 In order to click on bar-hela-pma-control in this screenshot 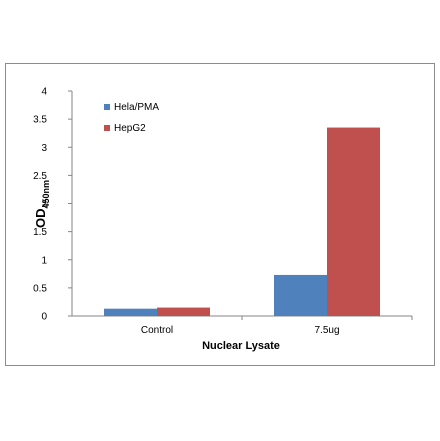, I will do `click(130, 312)`.